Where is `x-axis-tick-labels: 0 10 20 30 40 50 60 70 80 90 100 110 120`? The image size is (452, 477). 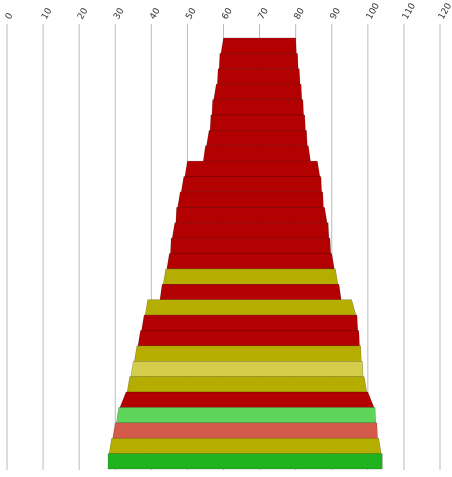
x-axis-tick-labels: 0 10 20 30 40 50 60 70 80 90 100 110 120 is located at coordinates (228, 11).